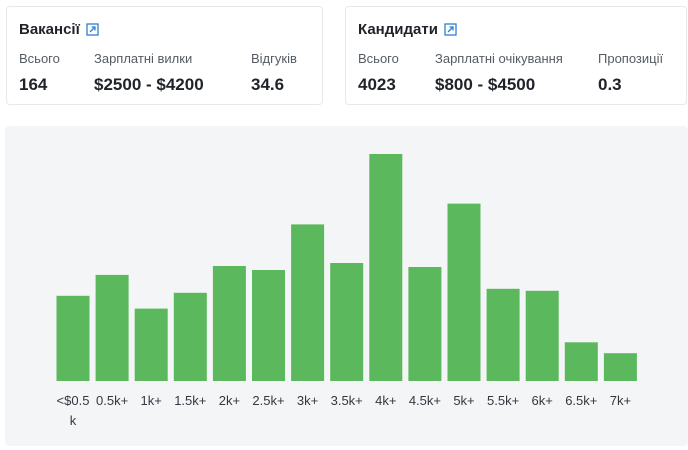  I want to click on stat-label: Зарплатні вилки, so click(143, 58).